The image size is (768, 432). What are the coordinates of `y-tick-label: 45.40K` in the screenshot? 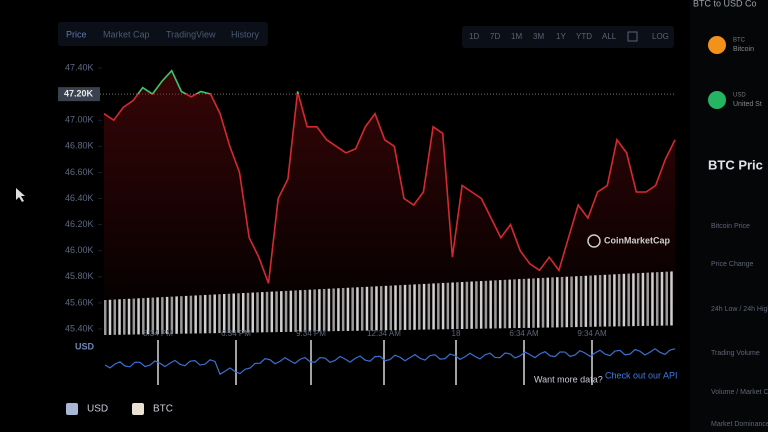 It's located at (79, 328).